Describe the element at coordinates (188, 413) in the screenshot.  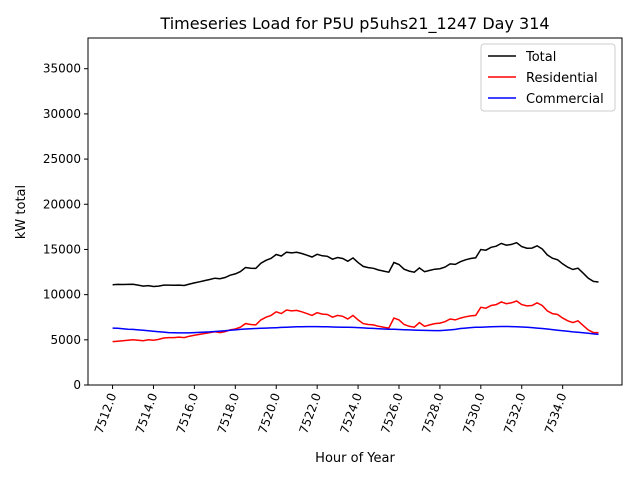
I see `x-tick-label: 7516.0` at that location.